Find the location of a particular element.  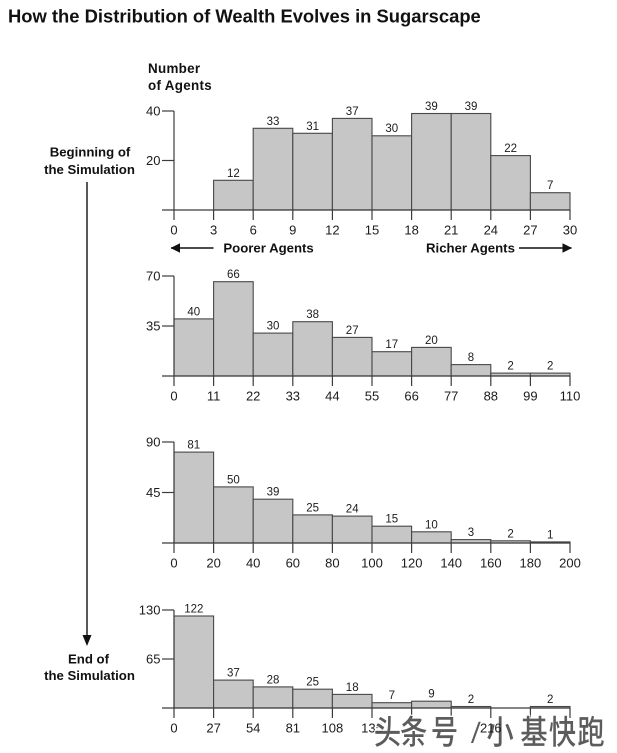

svg-text: 35 is located at coordinates (153, 326).